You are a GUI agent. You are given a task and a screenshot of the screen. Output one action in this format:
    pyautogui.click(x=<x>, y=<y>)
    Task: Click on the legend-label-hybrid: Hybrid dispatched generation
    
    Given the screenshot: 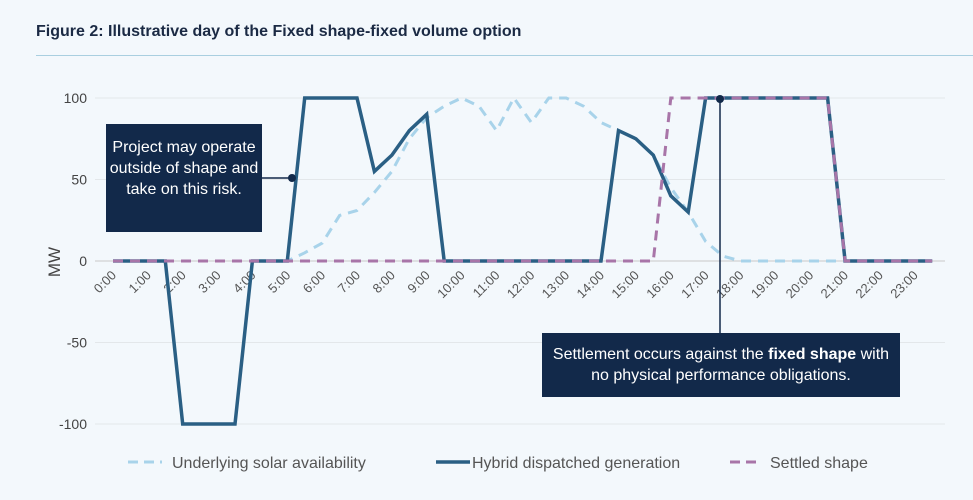 What is the action you would take?
    pyautogui.click(x=576, y=463)
    